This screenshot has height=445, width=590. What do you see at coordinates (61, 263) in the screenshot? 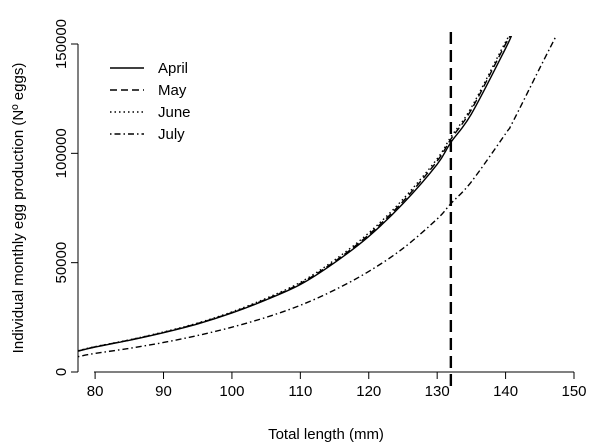
I see `y-tick-label: 50000` at bounding box center [61, 263].